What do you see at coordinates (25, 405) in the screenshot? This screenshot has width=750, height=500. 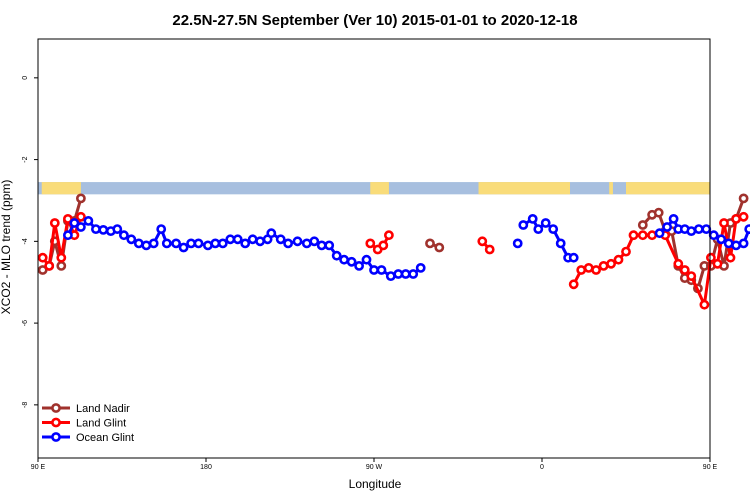 I see `y-tick-label: -8` at bounding box center [25, 405].